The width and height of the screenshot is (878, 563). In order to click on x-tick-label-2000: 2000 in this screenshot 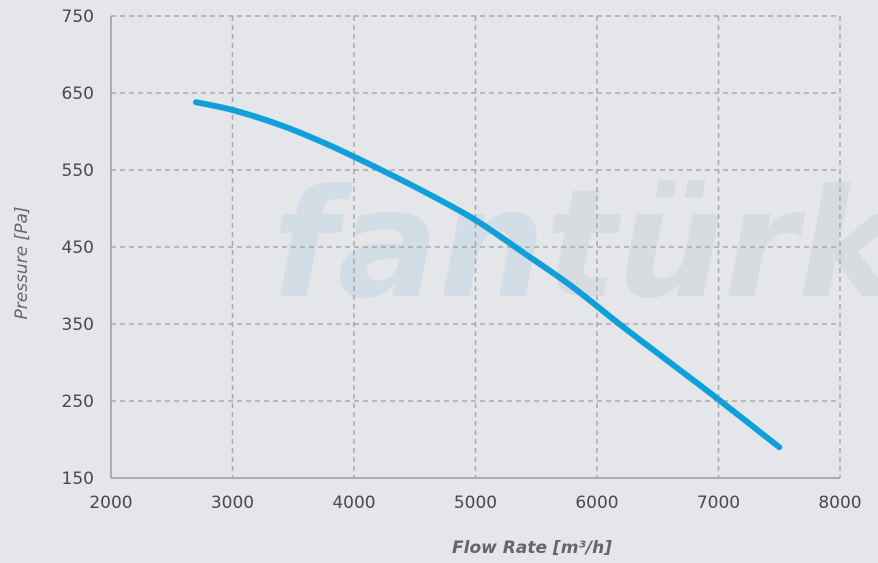, I will do `click(110, 503)`.